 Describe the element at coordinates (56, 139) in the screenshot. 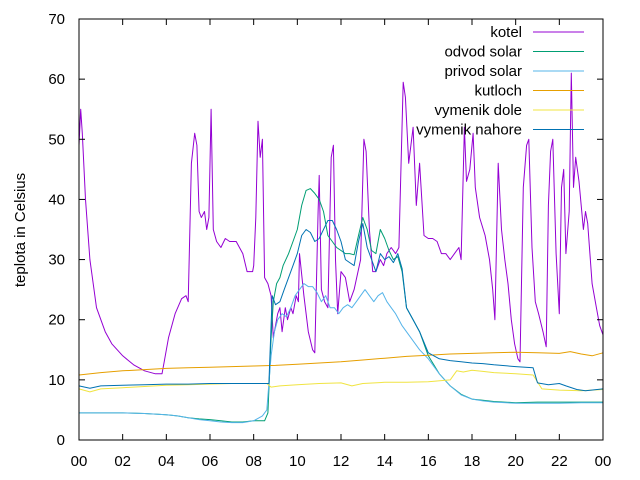

I see `y-tick-label: 50` at that location.